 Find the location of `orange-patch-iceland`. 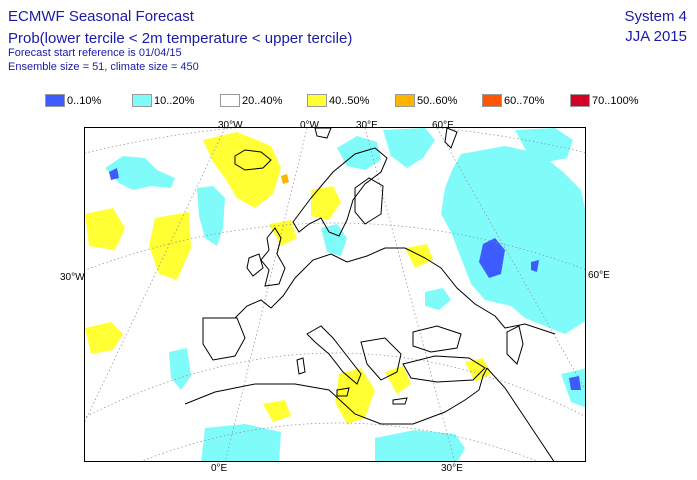

orange-patch-iceland is located at coordinates (285, 179).